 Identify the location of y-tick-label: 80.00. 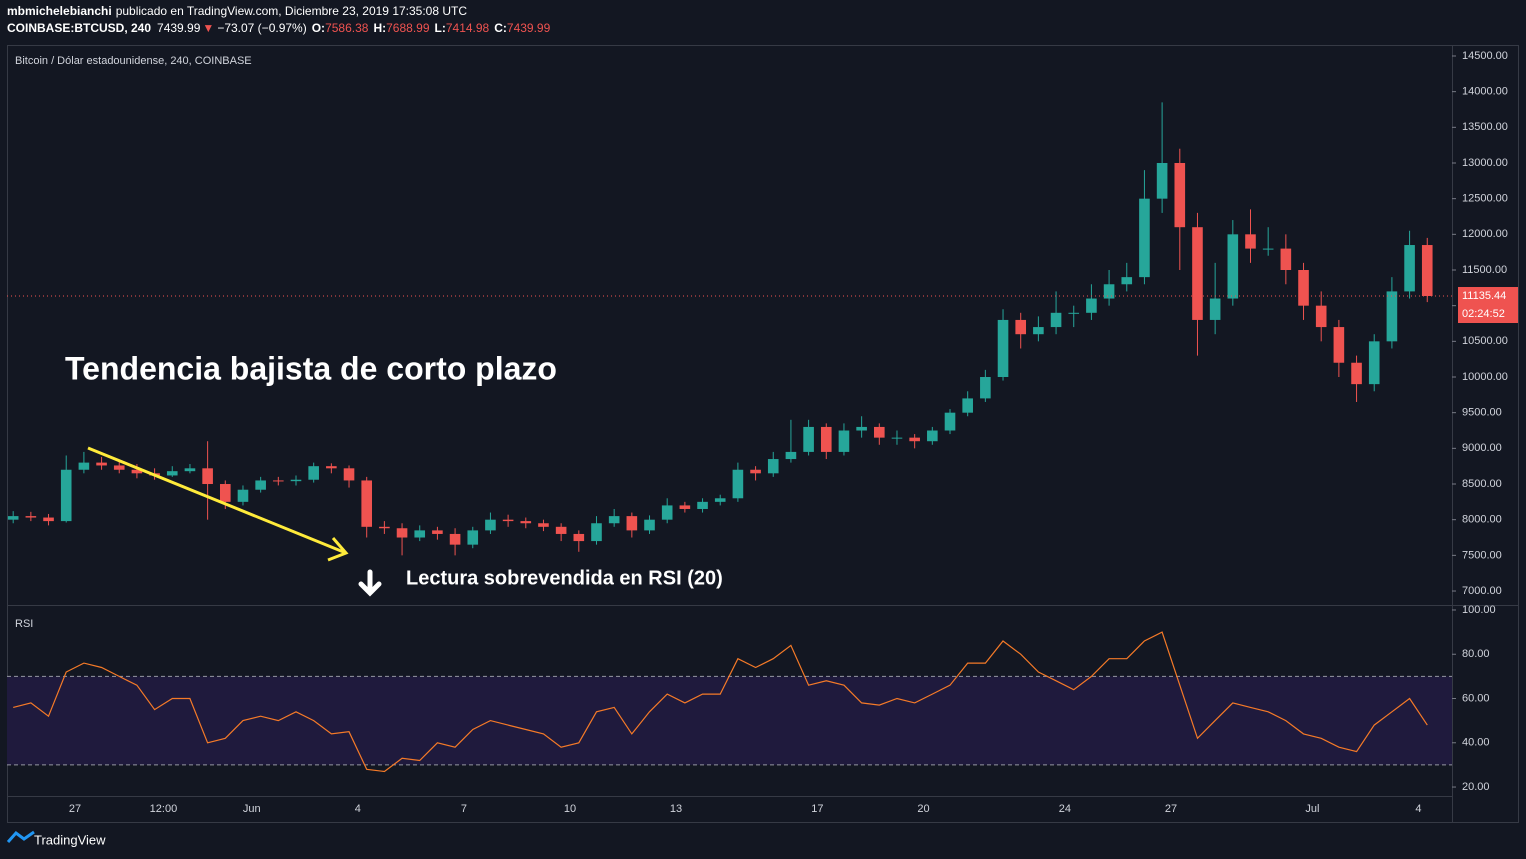
(1476, 654).